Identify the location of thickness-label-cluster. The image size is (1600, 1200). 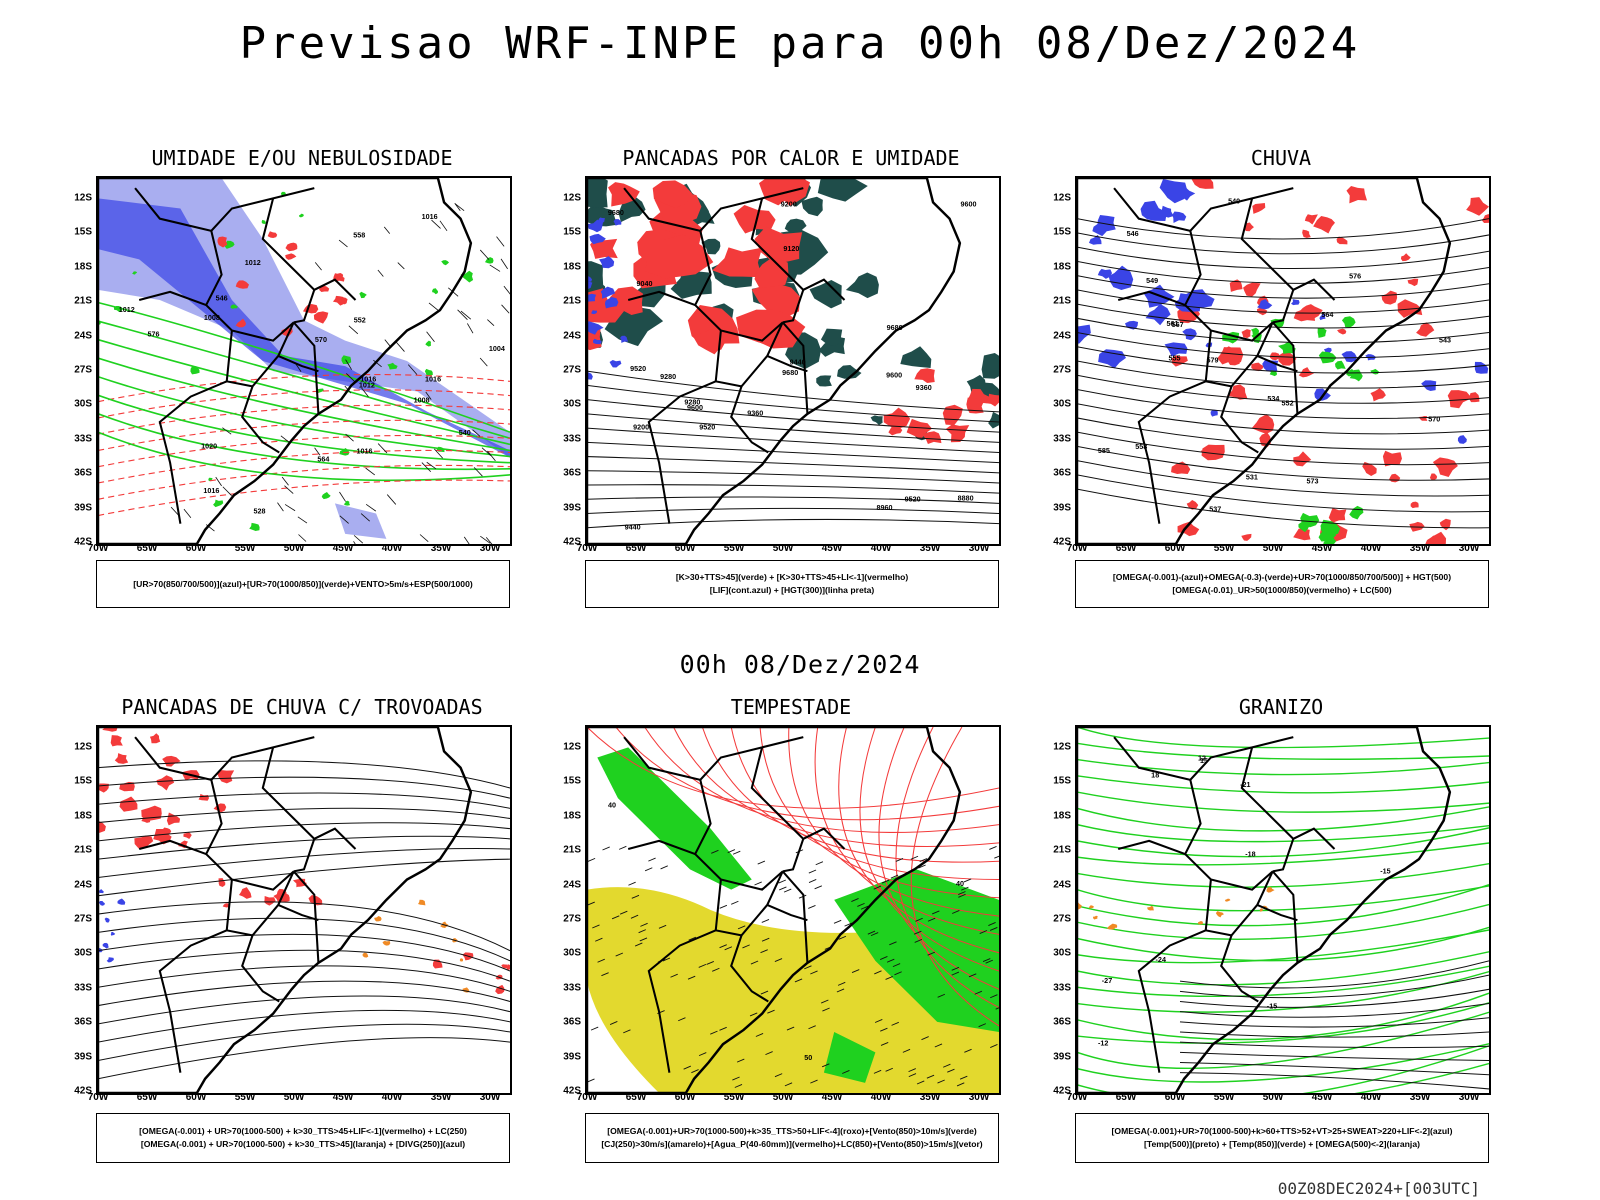
(241, 323).